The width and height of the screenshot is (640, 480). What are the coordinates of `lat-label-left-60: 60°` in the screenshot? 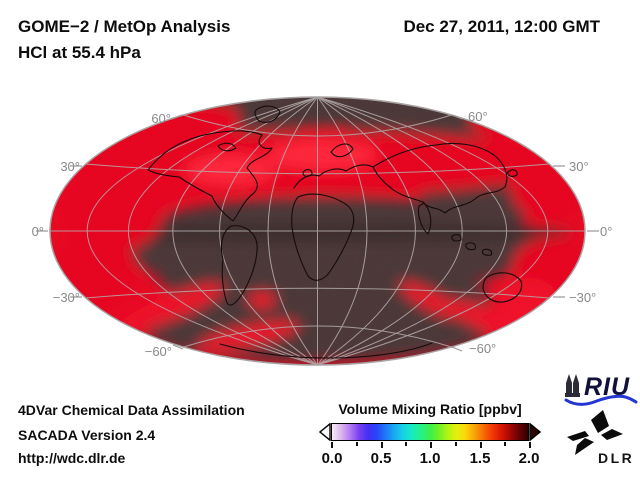 It's located at (161, 118).